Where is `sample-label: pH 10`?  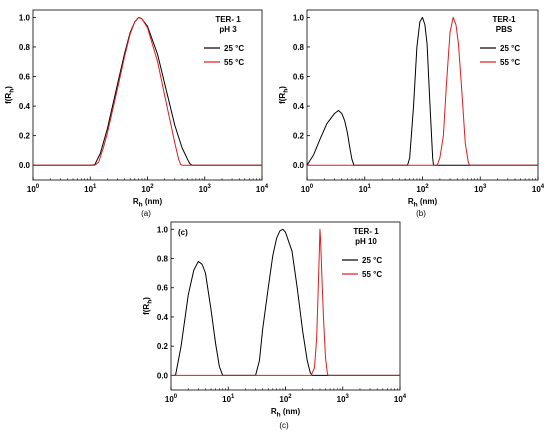 sample-label: pH 10 is located at coordinates (366, 241).